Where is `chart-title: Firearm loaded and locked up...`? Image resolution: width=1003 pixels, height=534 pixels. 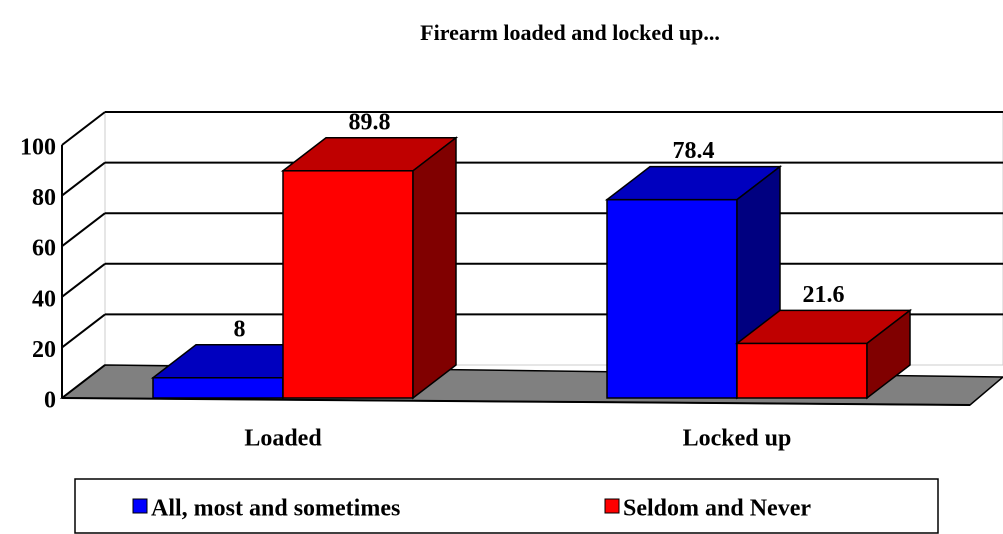
chart-title: Firearm loaded and locked up... is located at coordinates (570, 32).